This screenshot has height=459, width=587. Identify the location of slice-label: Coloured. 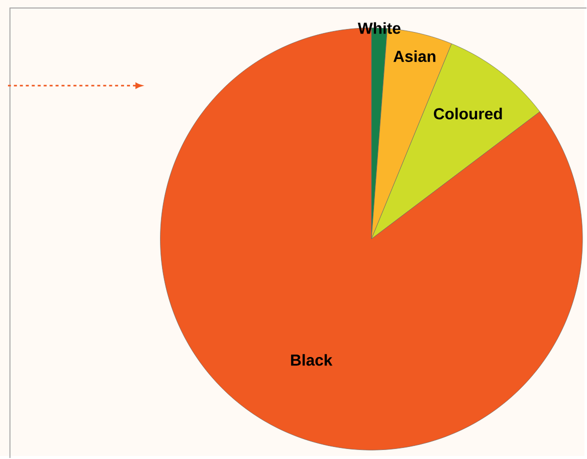
(468, 114).